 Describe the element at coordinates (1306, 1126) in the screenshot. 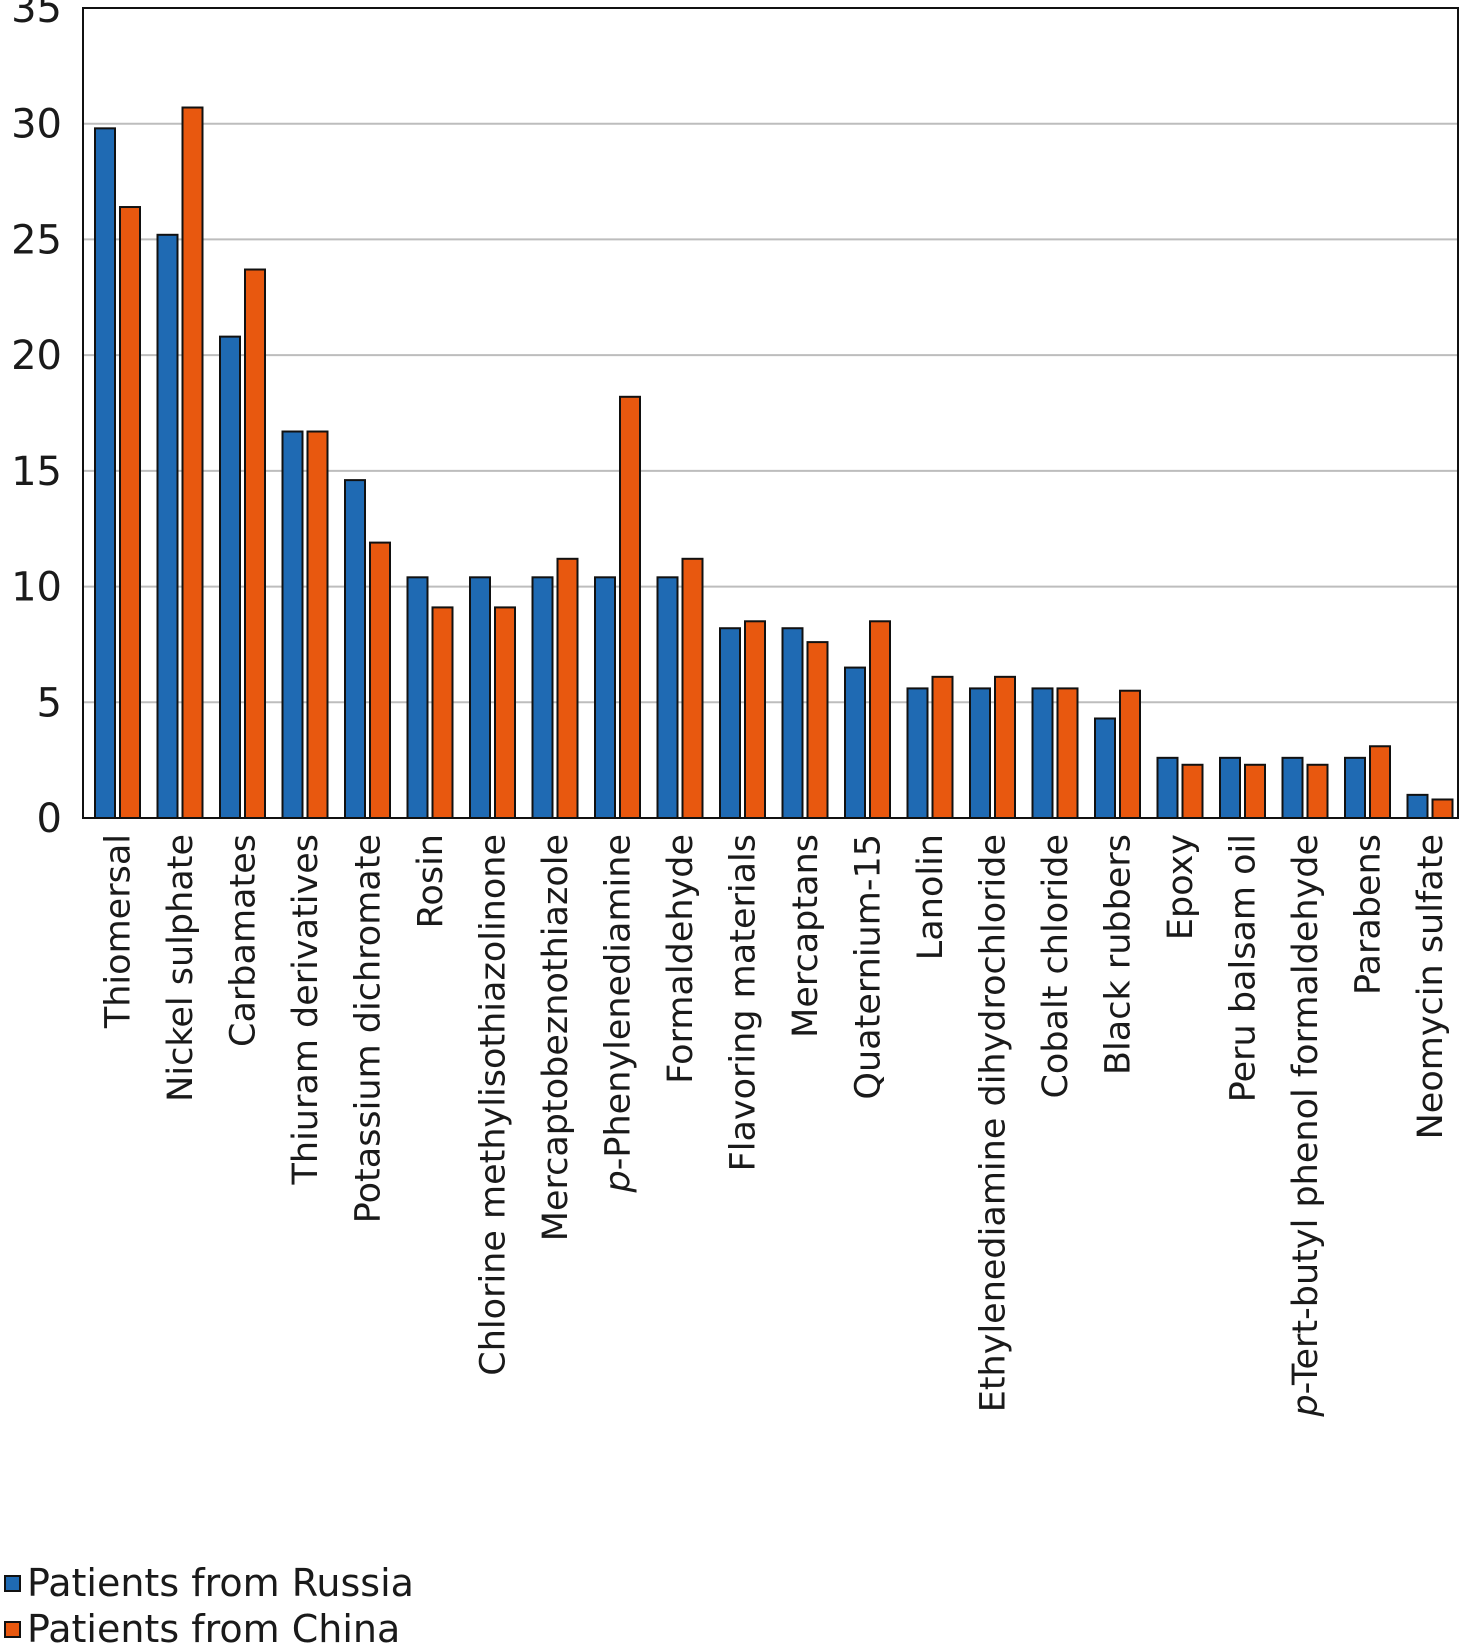

I see `x-category-label-19: p-Tert-butyl phenol formaldehyde` at that location.